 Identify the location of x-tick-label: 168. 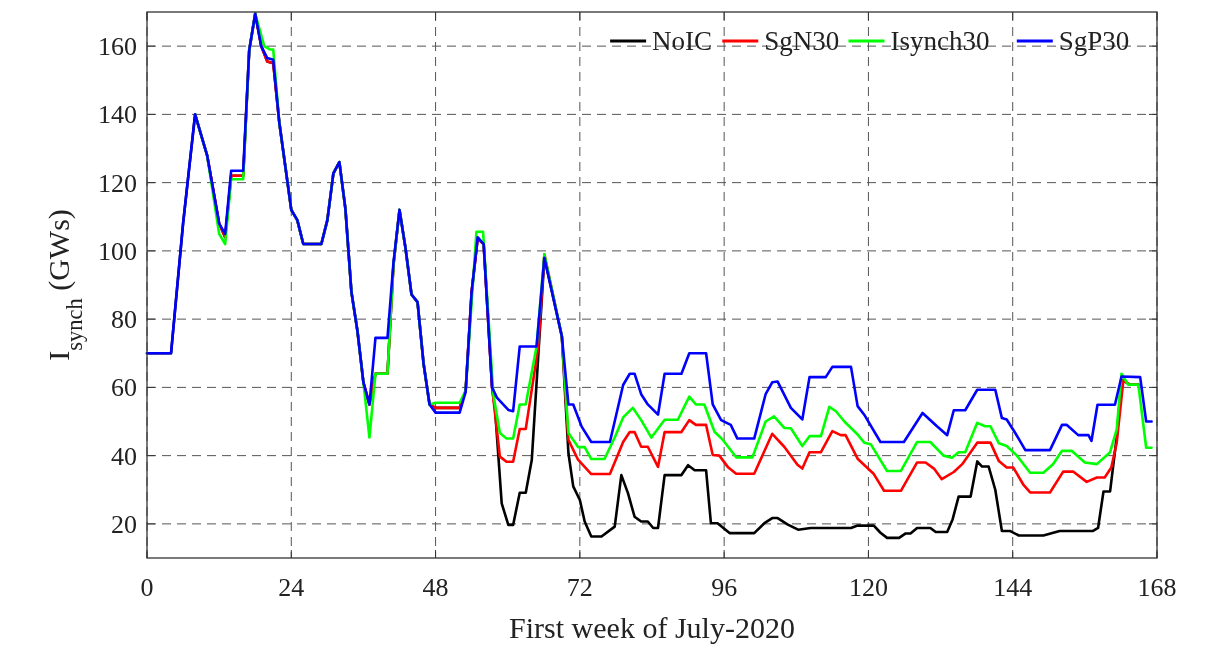
(1157, 587).